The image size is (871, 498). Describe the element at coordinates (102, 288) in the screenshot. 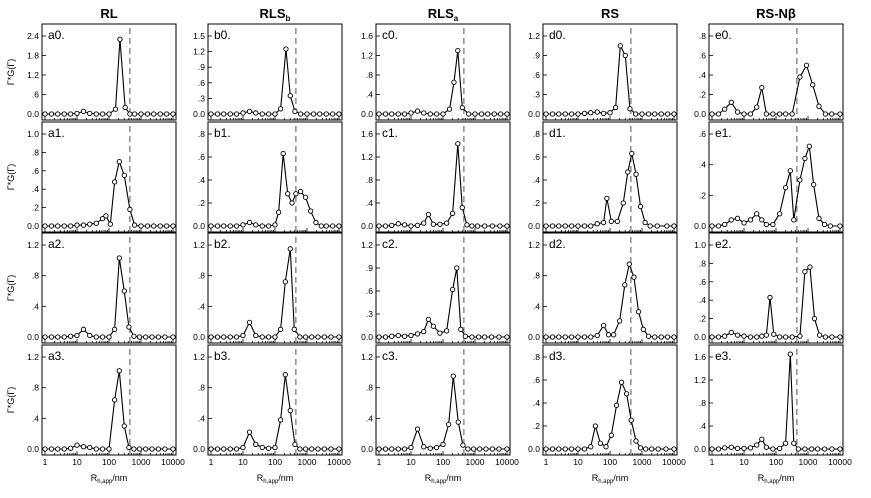

I see `panel-a2: 0.0 .4 .8 1.2 a2.` at that location.